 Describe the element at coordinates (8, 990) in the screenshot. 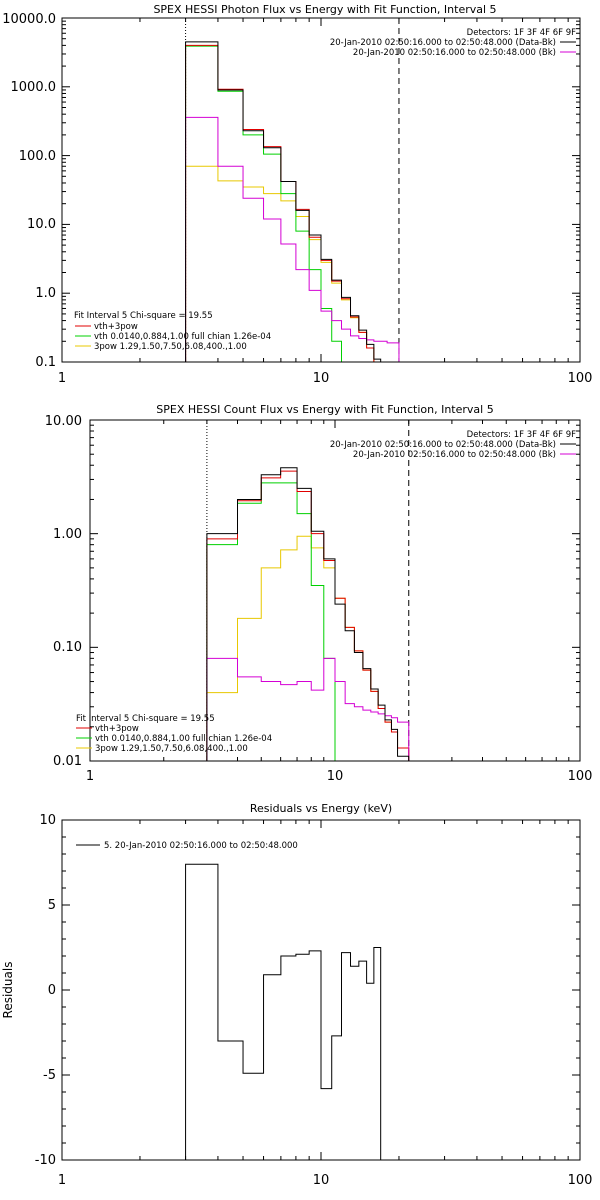

I see `residuals-y-axis-label: Residuals` at that location.